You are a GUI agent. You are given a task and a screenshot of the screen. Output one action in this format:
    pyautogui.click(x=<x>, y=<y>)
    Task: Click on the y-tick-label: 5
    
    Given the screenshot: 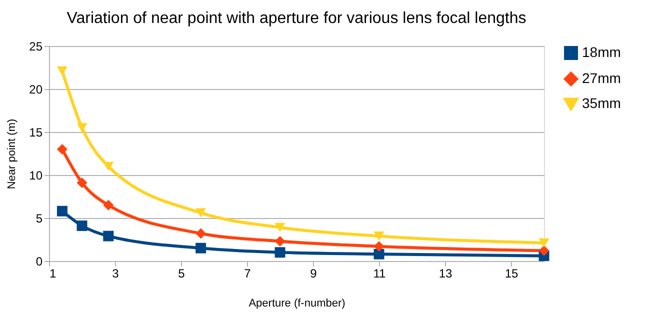 What is the action you would take?
    pyautogui.click(x=39, y=219)
    